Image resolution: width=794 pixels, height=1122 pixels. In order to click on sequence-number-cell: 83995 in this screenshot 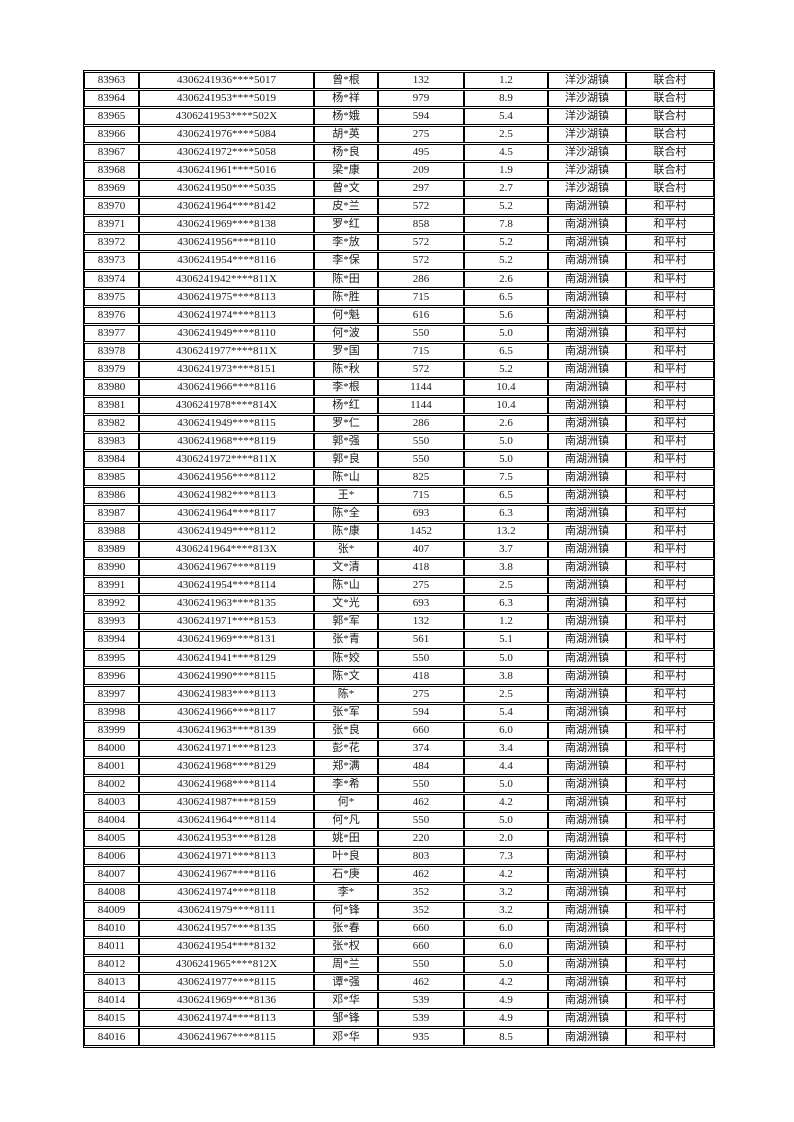, I will do `click(111, 658)`.